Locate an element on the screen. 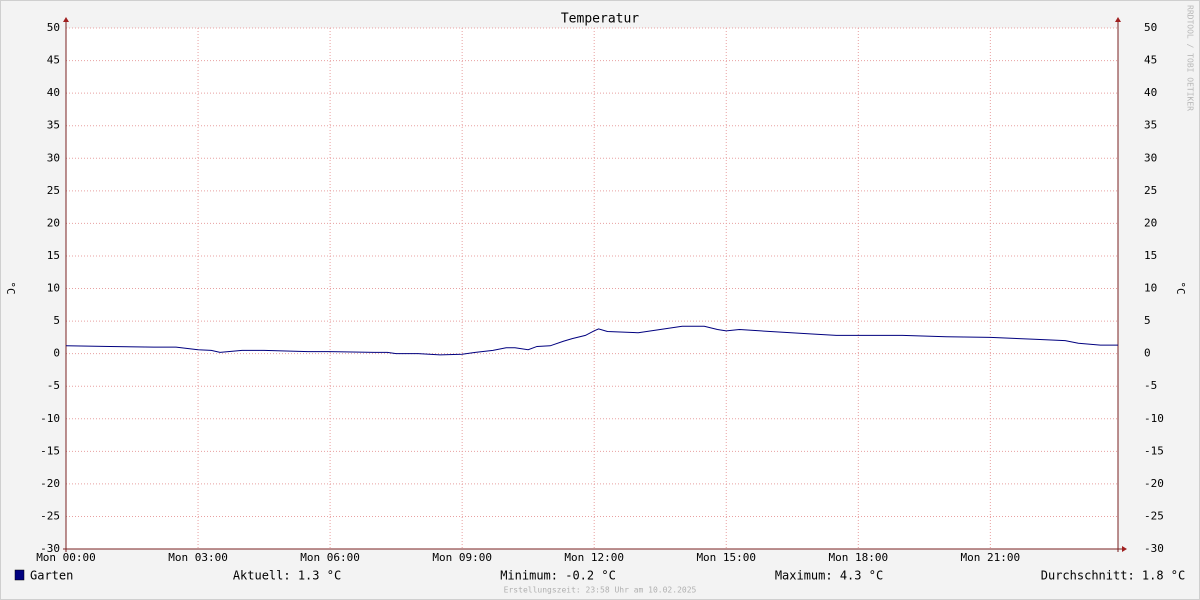 This screenshot has width=1200, height=600. x-tick-label: Mon 21:00 is located at coordinates (991, 557).